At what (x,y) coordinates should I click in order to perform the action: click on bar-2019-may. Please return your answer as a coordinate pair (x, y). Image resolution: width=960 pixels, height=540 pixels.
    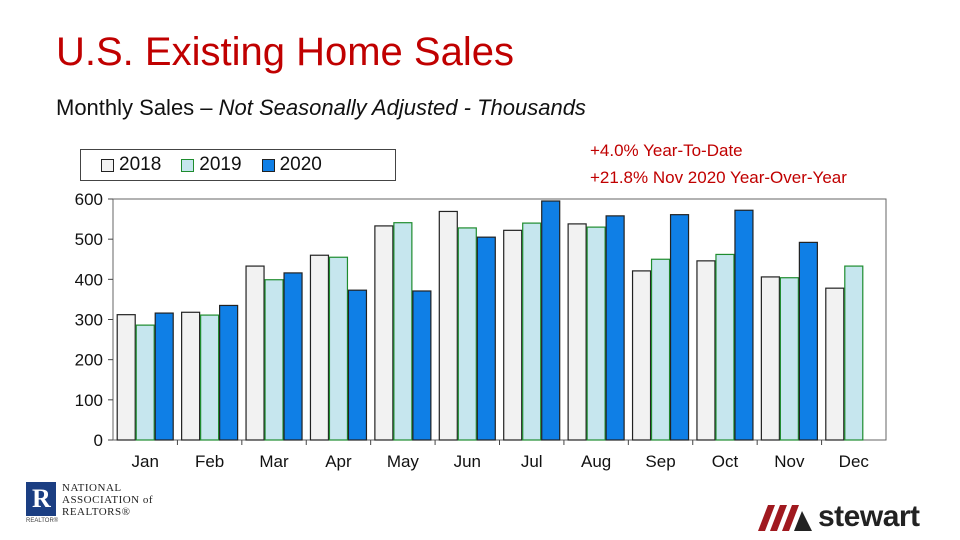
    Looking at the image, I should click on (403, 331).